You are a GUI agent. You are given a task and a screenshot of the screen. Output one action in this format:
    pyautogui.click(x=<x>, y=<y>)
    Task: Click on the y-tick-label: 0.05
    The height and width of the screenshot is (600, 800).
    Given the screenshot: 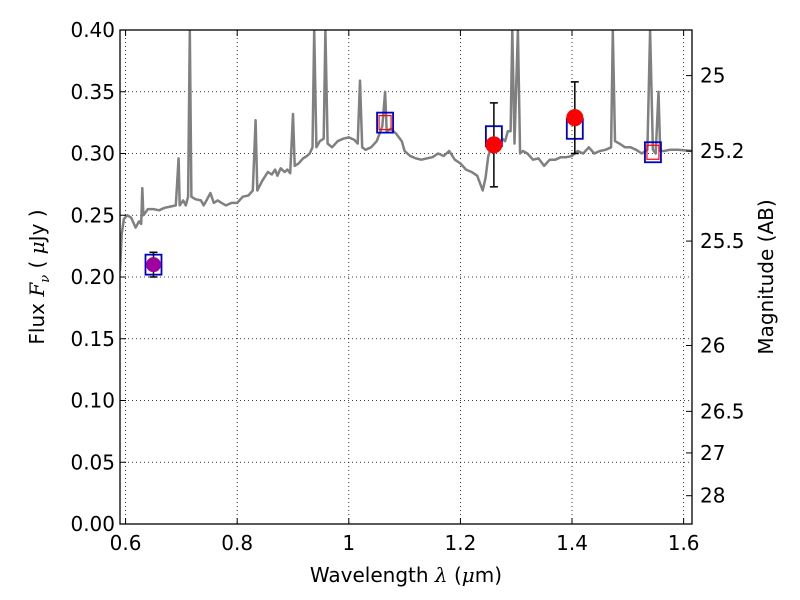 What is the action you would take?
    pyautogui.click(x=92, y=462)
    